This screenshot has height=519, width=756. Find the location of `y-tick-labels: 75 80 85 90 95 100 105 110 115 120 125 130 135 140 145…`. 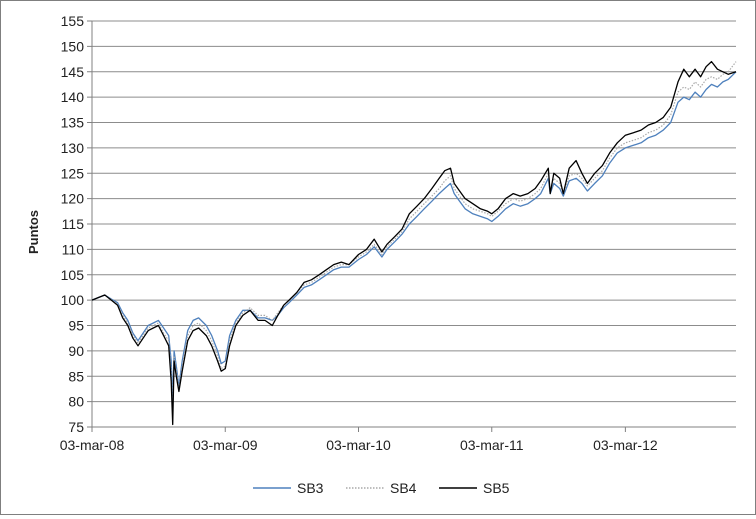

y-tick-labels: 75 80 85 90 95 100 105 110 115 120 125 130 135 140 145… is located at coordinates (73, 224).